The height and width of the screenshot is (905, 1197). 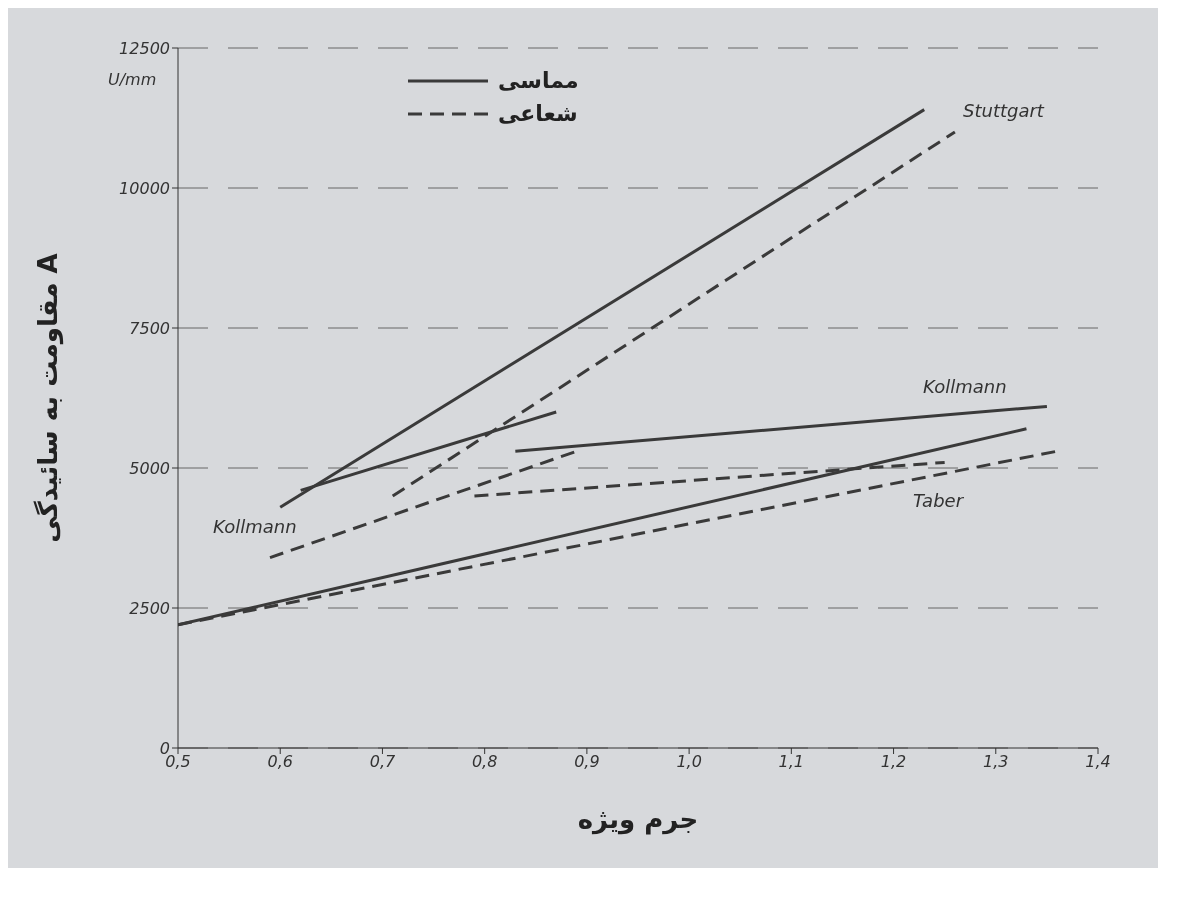 What do you see at coordinates (144, 188) in the screenshot?
I see `y-tick-label: 10000` at bounding box center [144, 188].